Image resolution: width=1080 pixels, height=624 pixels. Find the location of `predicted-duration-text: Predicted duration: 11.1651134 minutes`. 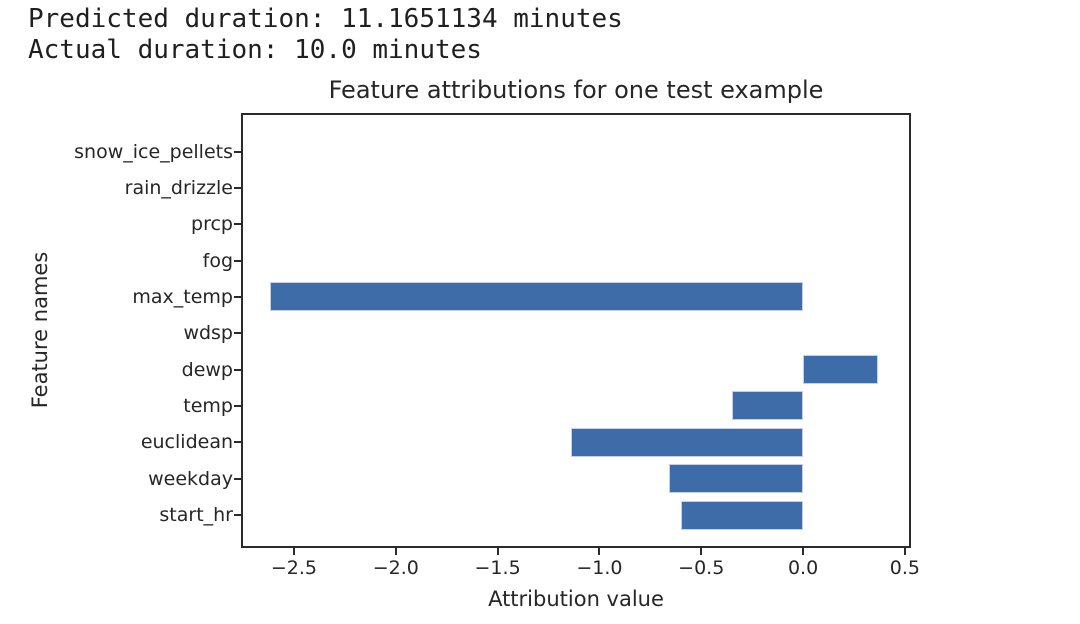

predicted-duration-text: Predicted duration: 11.1651134 minutes is located at coordinates (325, 19).